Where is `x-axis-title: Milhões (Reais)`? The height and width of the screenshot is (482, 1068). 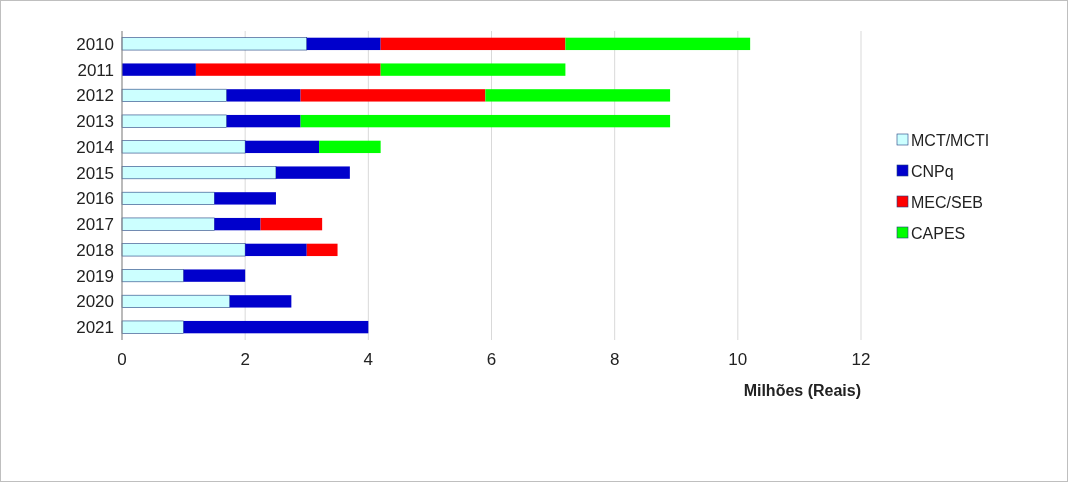 x-axis-title: Milhões (Reais) is located at coordinates (802, 390).